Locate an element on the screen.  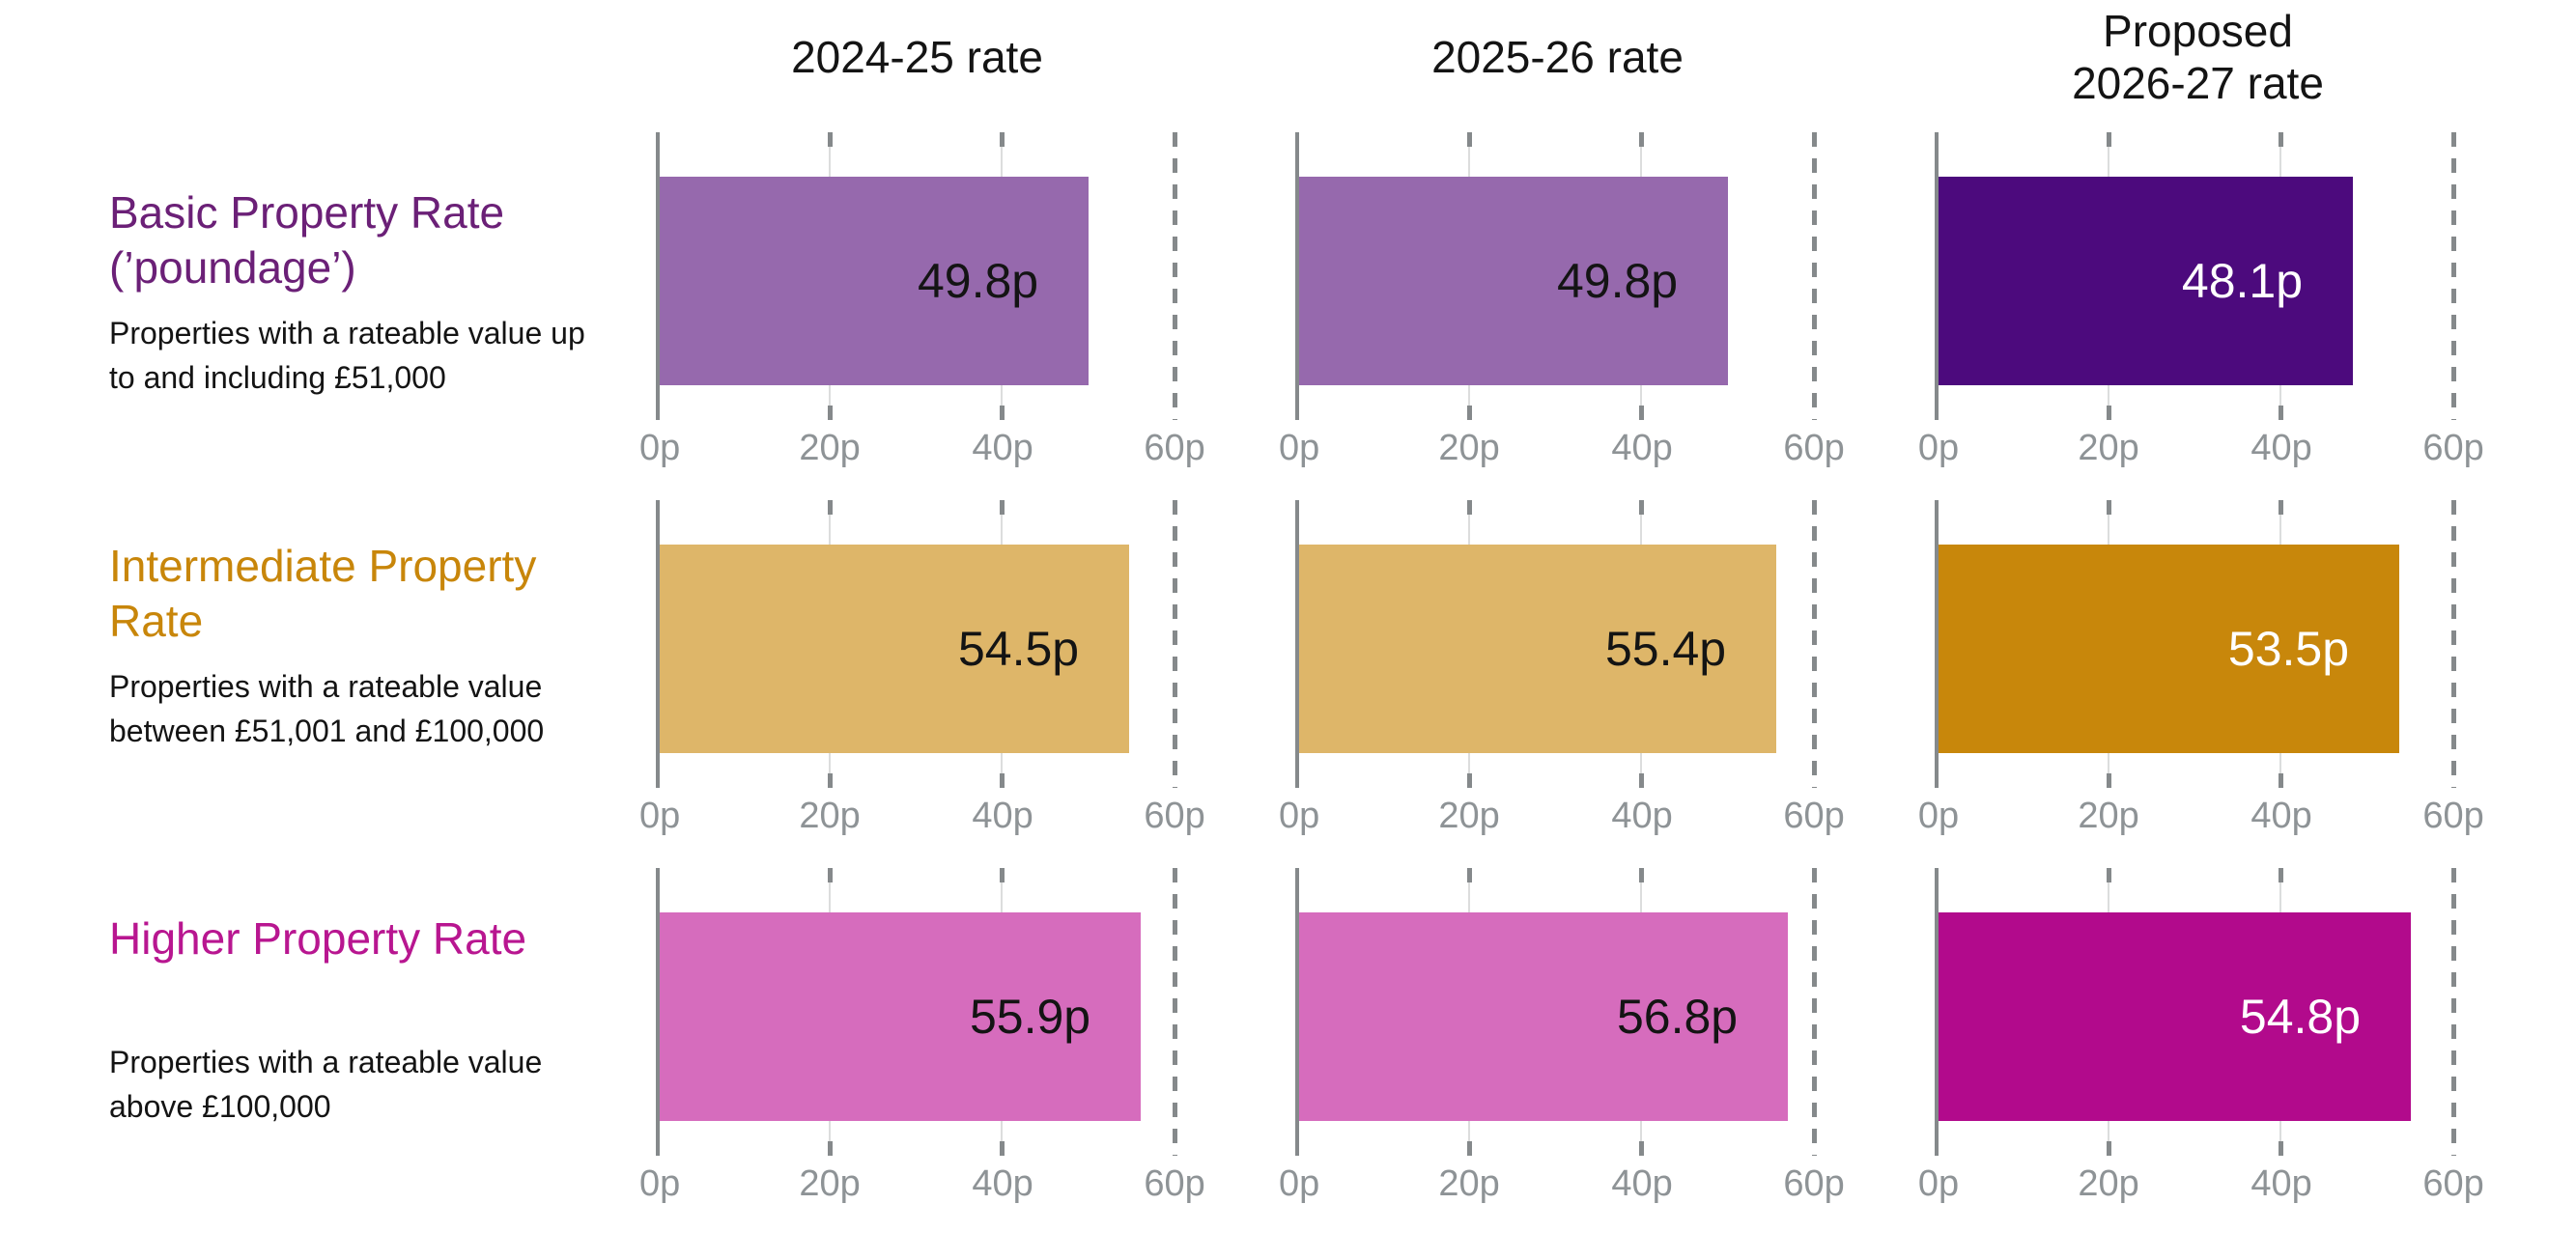
bar-value: 48.1p is located at coordinates (2242, 281).